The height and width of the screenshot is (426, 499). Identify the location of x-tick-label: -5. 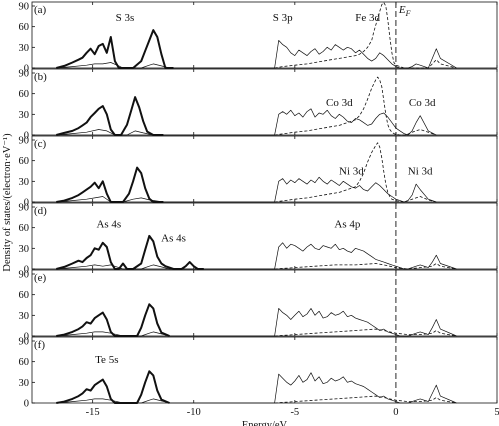
(294, 412).